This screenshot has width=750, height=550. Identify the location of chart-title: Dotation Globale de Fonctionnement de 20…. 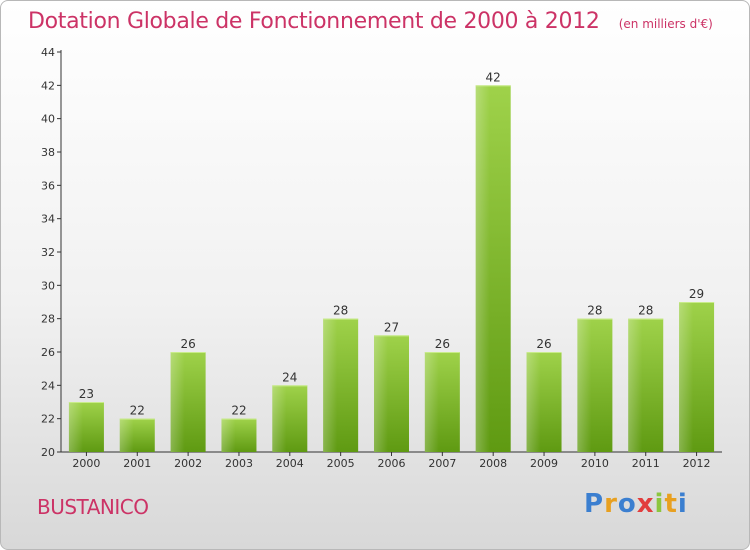
(314, 21).